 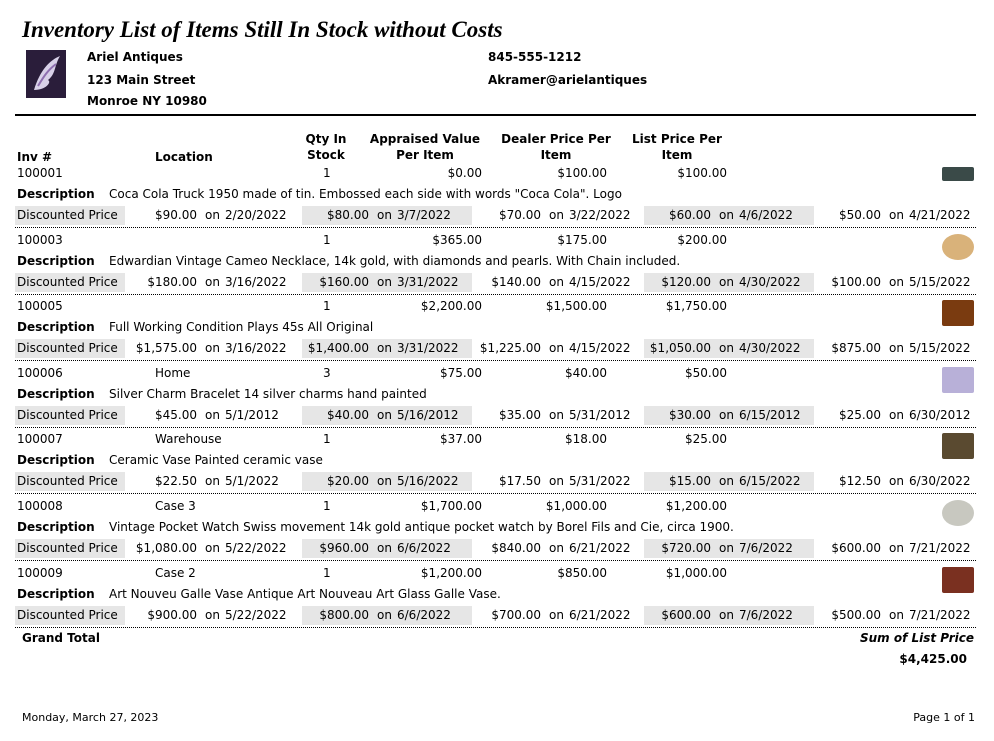 I want to click on company-name: Ariel Antiques, so click(x=135, y=57).